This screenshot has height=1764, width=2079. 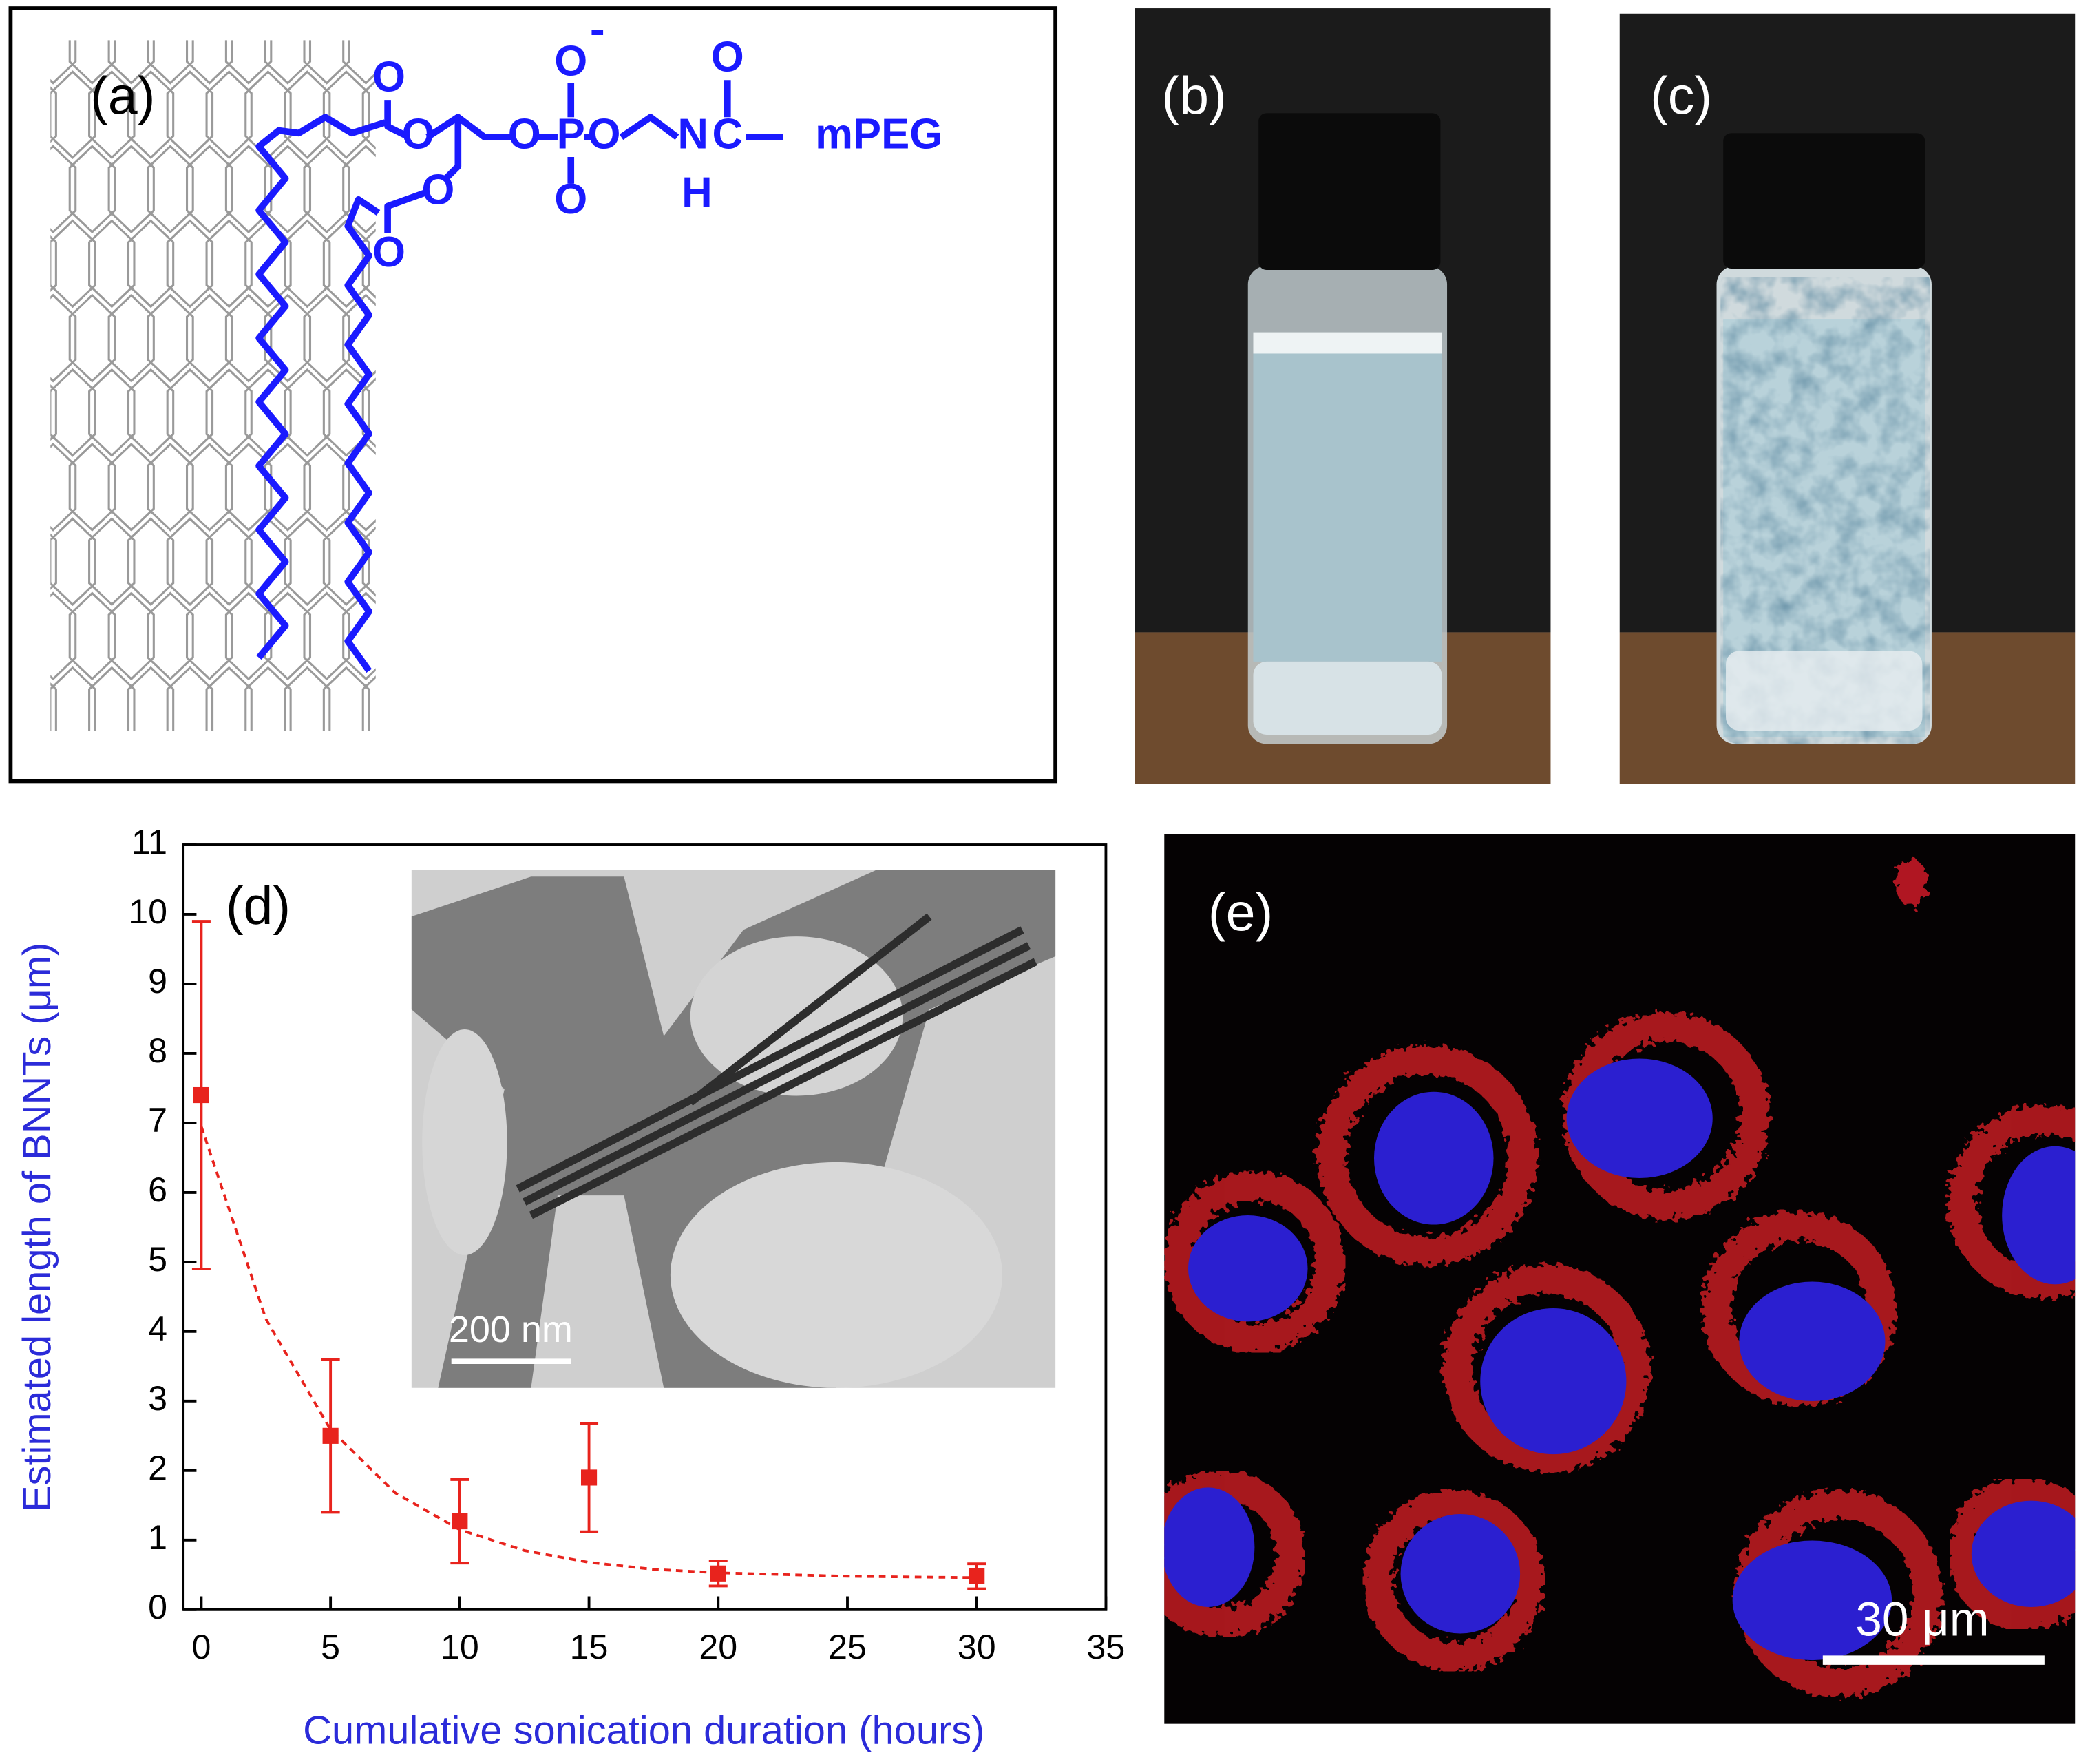 What do you see at coordinates (1922, 1619) in the screenshot?
I see `scale-bar-label: 30 μm` at bounding box center [1922, 1619].